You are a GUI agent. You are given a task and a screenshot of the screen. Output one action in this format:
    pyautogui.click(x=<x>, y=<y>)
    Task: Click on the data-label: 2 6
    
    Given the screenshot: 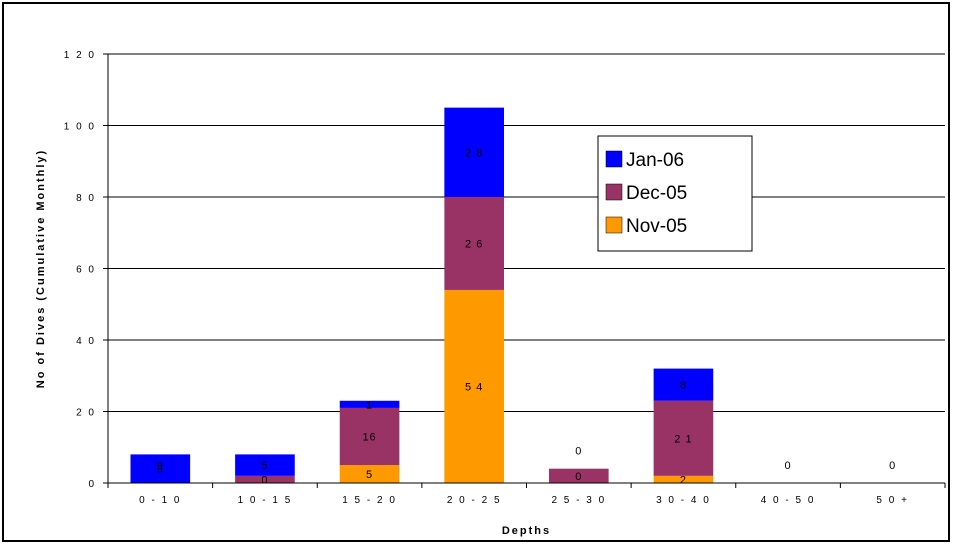 What is the action you would take?
    pyautogui.click(x=474, y=244)
    